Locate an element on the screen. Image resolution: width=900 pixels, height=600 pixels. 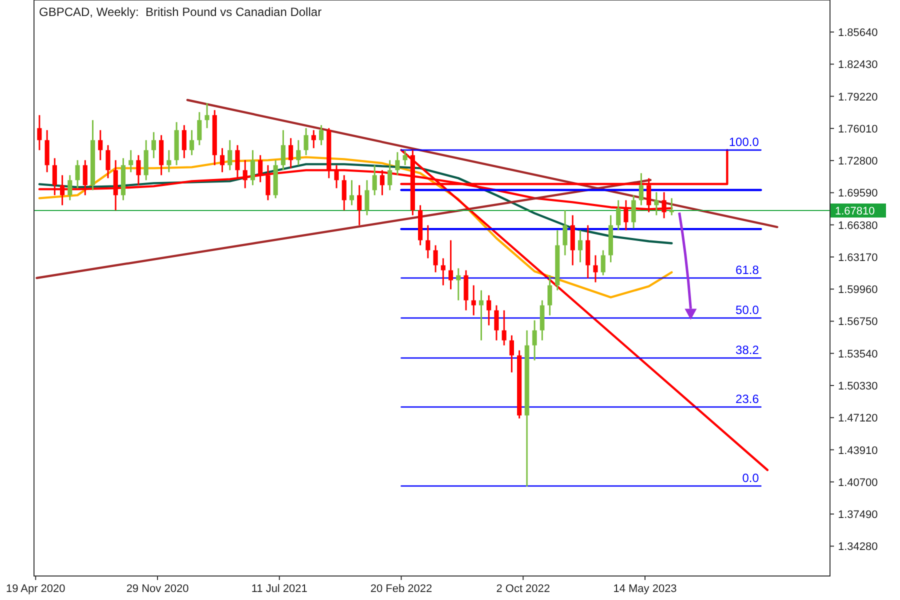
series-label: 38.2 is located at coordinates (748, 349).